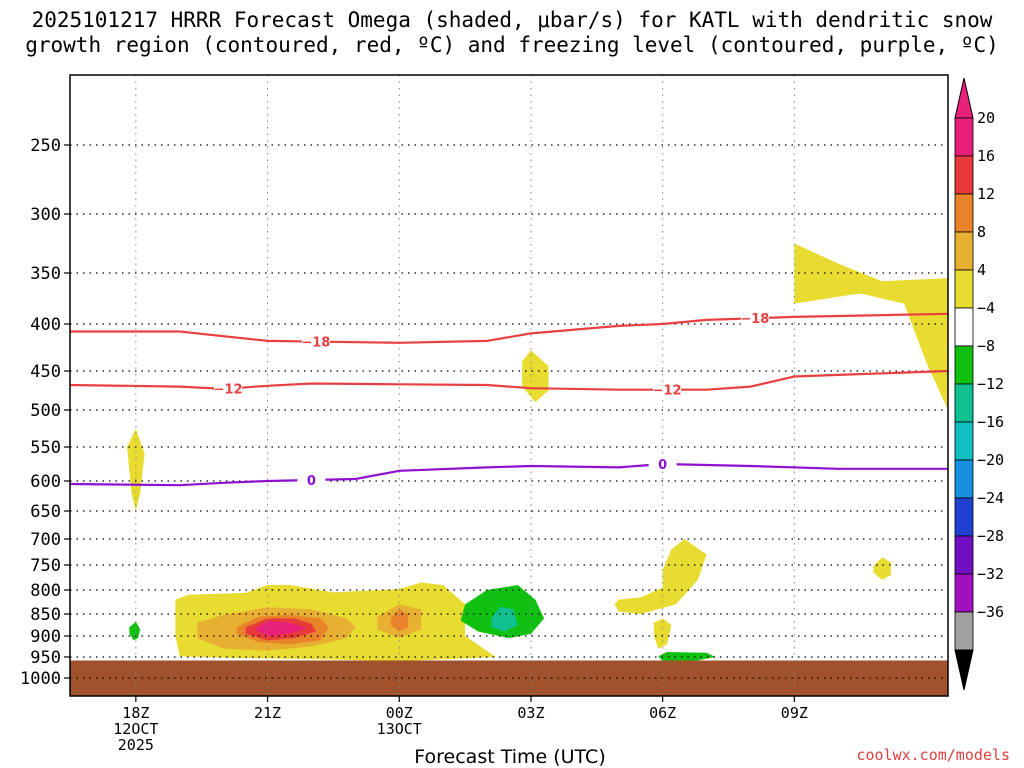 The width and height of the screenshot is (1024, 768). What do you see at coordinates (871, 326) in the screenshot?
I see `shaded-region-omega-4-8-c` at bounding box center [871, 326].